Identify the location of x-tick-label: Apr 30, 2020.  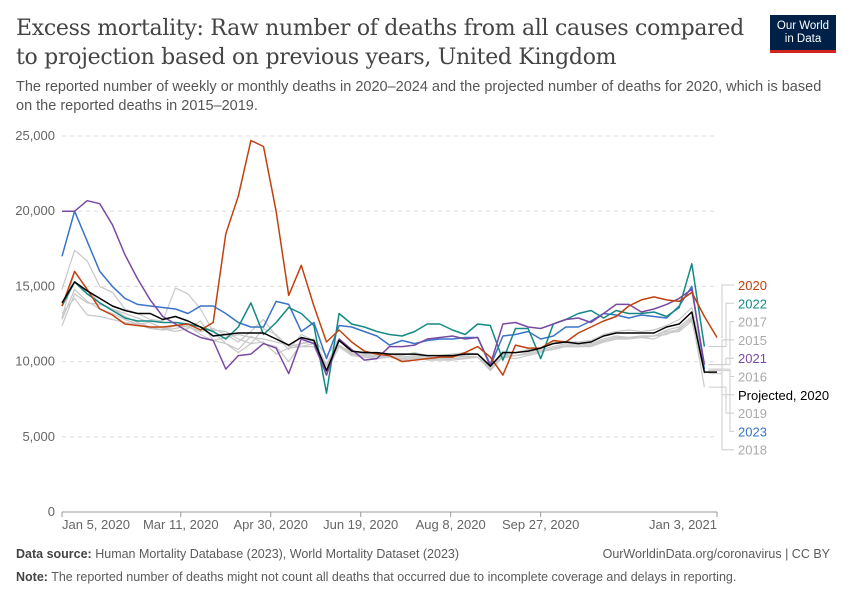
(271, 524).